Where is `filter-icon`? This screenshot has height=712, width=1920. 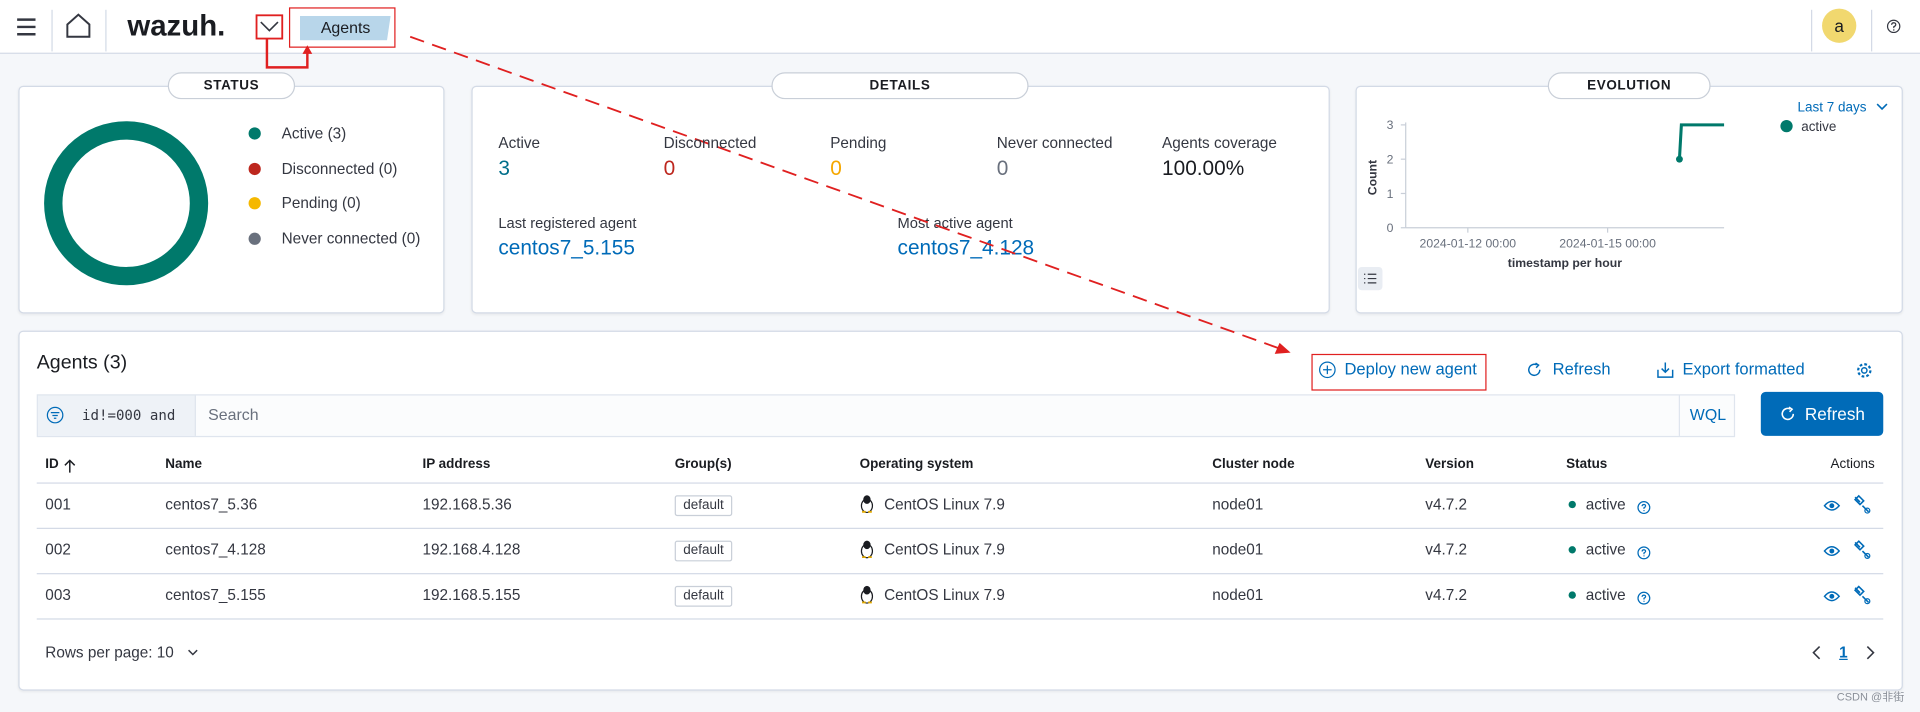
filter-icon is located at coordinates (55, 415).